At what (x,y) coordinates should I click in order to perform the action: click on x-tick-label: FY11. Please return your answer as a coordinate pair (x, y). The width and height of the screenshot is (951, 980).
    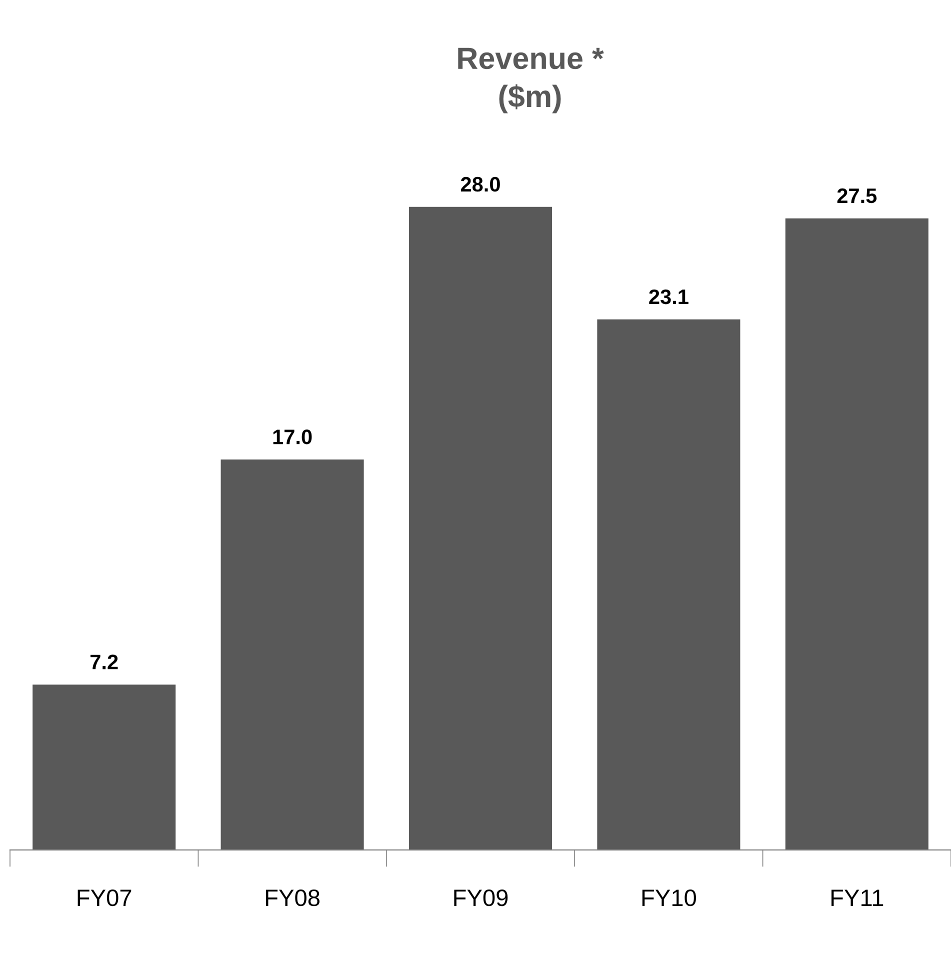
    Looking at the image, I should click on (857, 898).